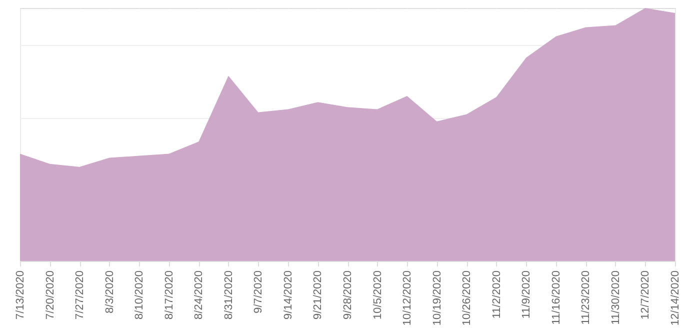 The height and width of the screenshot is (328, 692). Describe the element at coordinates (467, 298) in the screenshot. I see `x-tick-label: 10/26/2020` at that location.